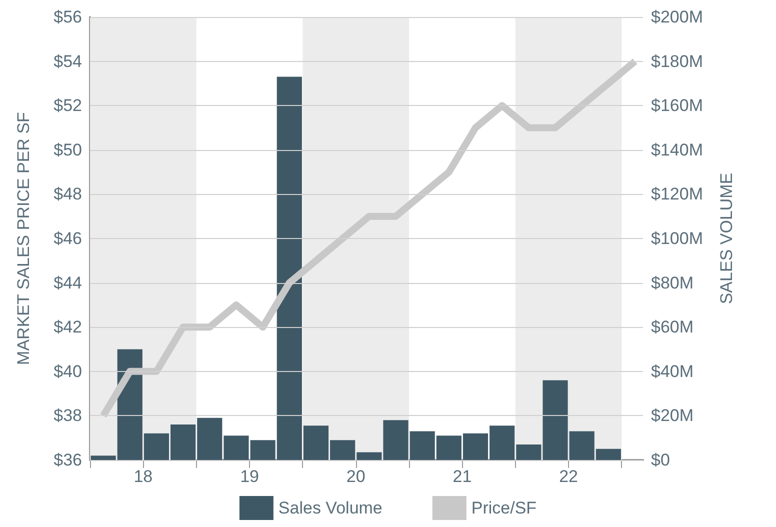 Image resolution: width=776 pixels, height=527 pixels. What do you see at coordinates (672, 327) in the screenshot?
I see `y2-tick-label: $60M` at bounding box center [672, 327].